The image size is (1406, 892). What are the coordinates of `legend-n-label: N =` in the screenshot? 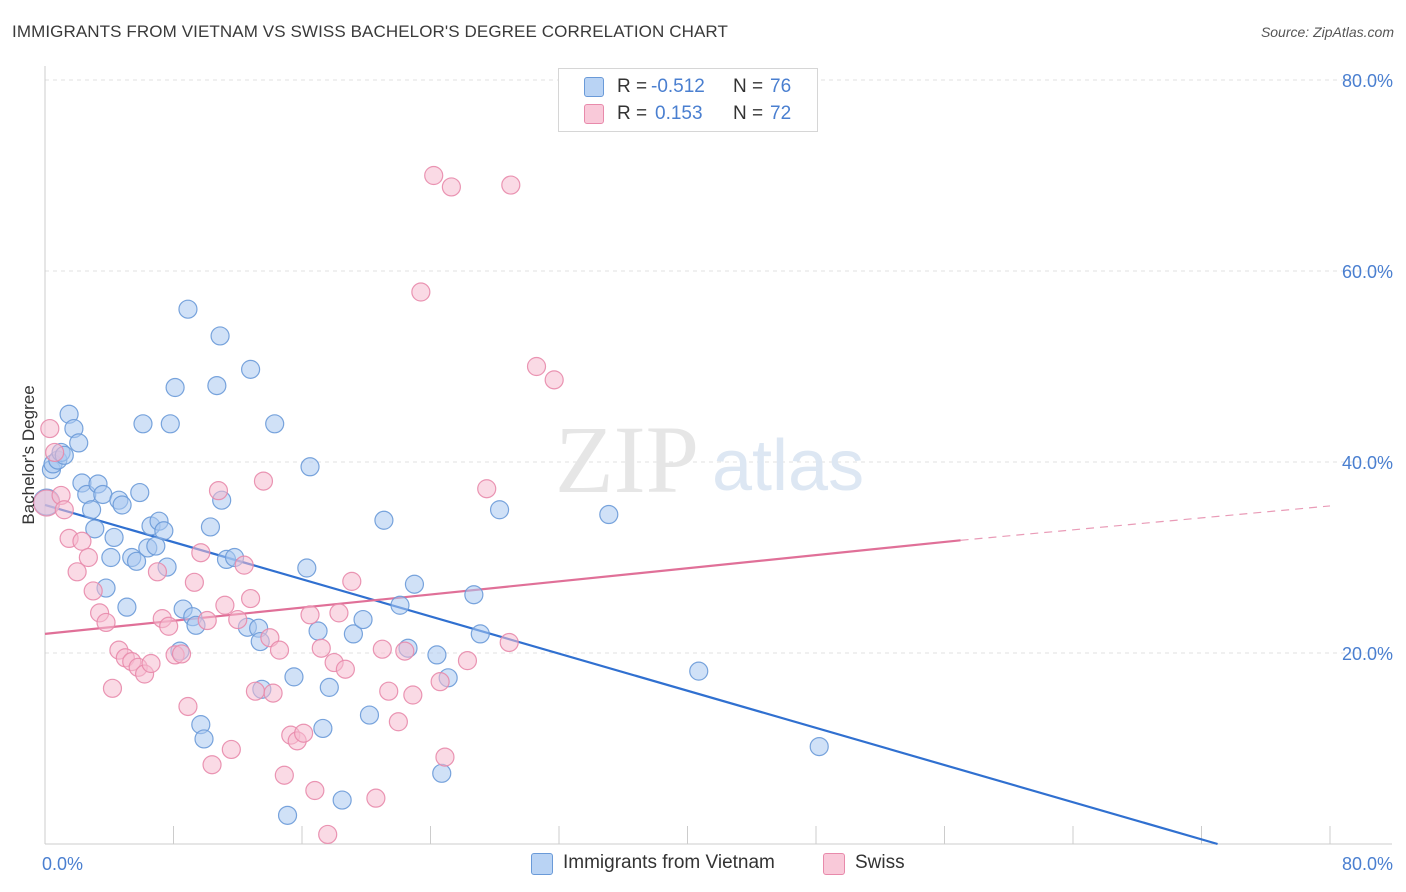 It's located at (748, 86).